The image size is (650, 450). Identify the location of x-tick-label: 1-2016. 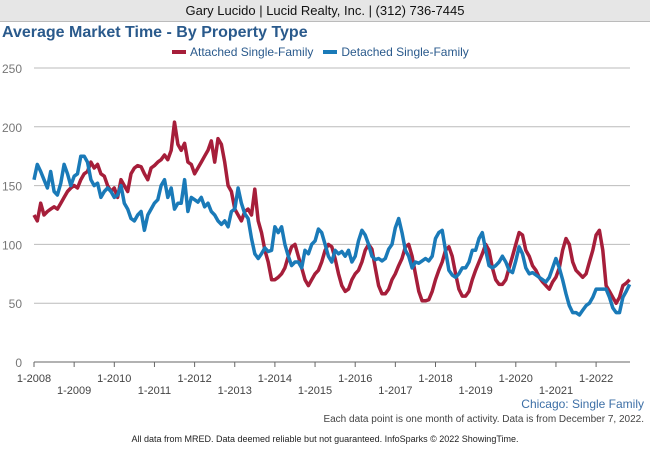
(355, 379).